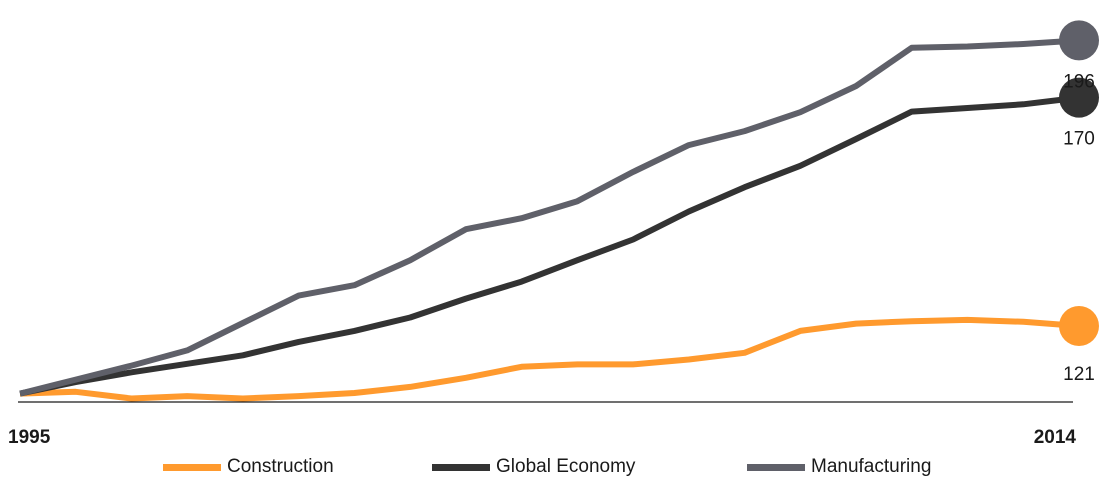 The width and height of the screenshot is (1107, 483). I want to click on legend-item-construction: Construction, so click(248, 467).